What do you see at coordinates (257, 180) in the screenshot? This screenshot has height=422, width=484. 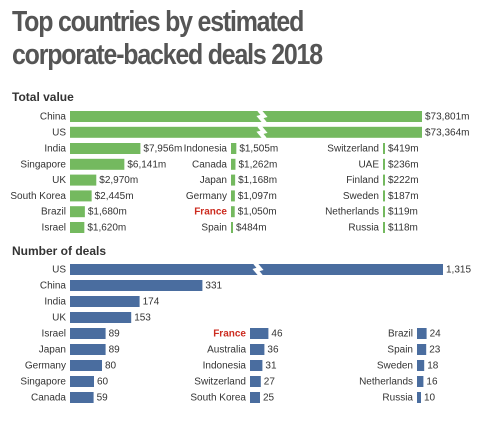 I see `value-label-japan: $1,168m` at bounding box center [257, 180].